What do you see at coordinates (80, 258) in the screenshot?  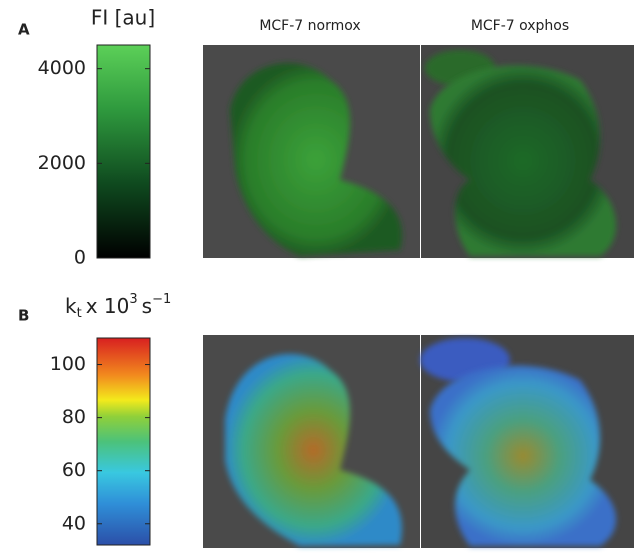 I see `tick-label: 0` at bounding box center [80, 258].